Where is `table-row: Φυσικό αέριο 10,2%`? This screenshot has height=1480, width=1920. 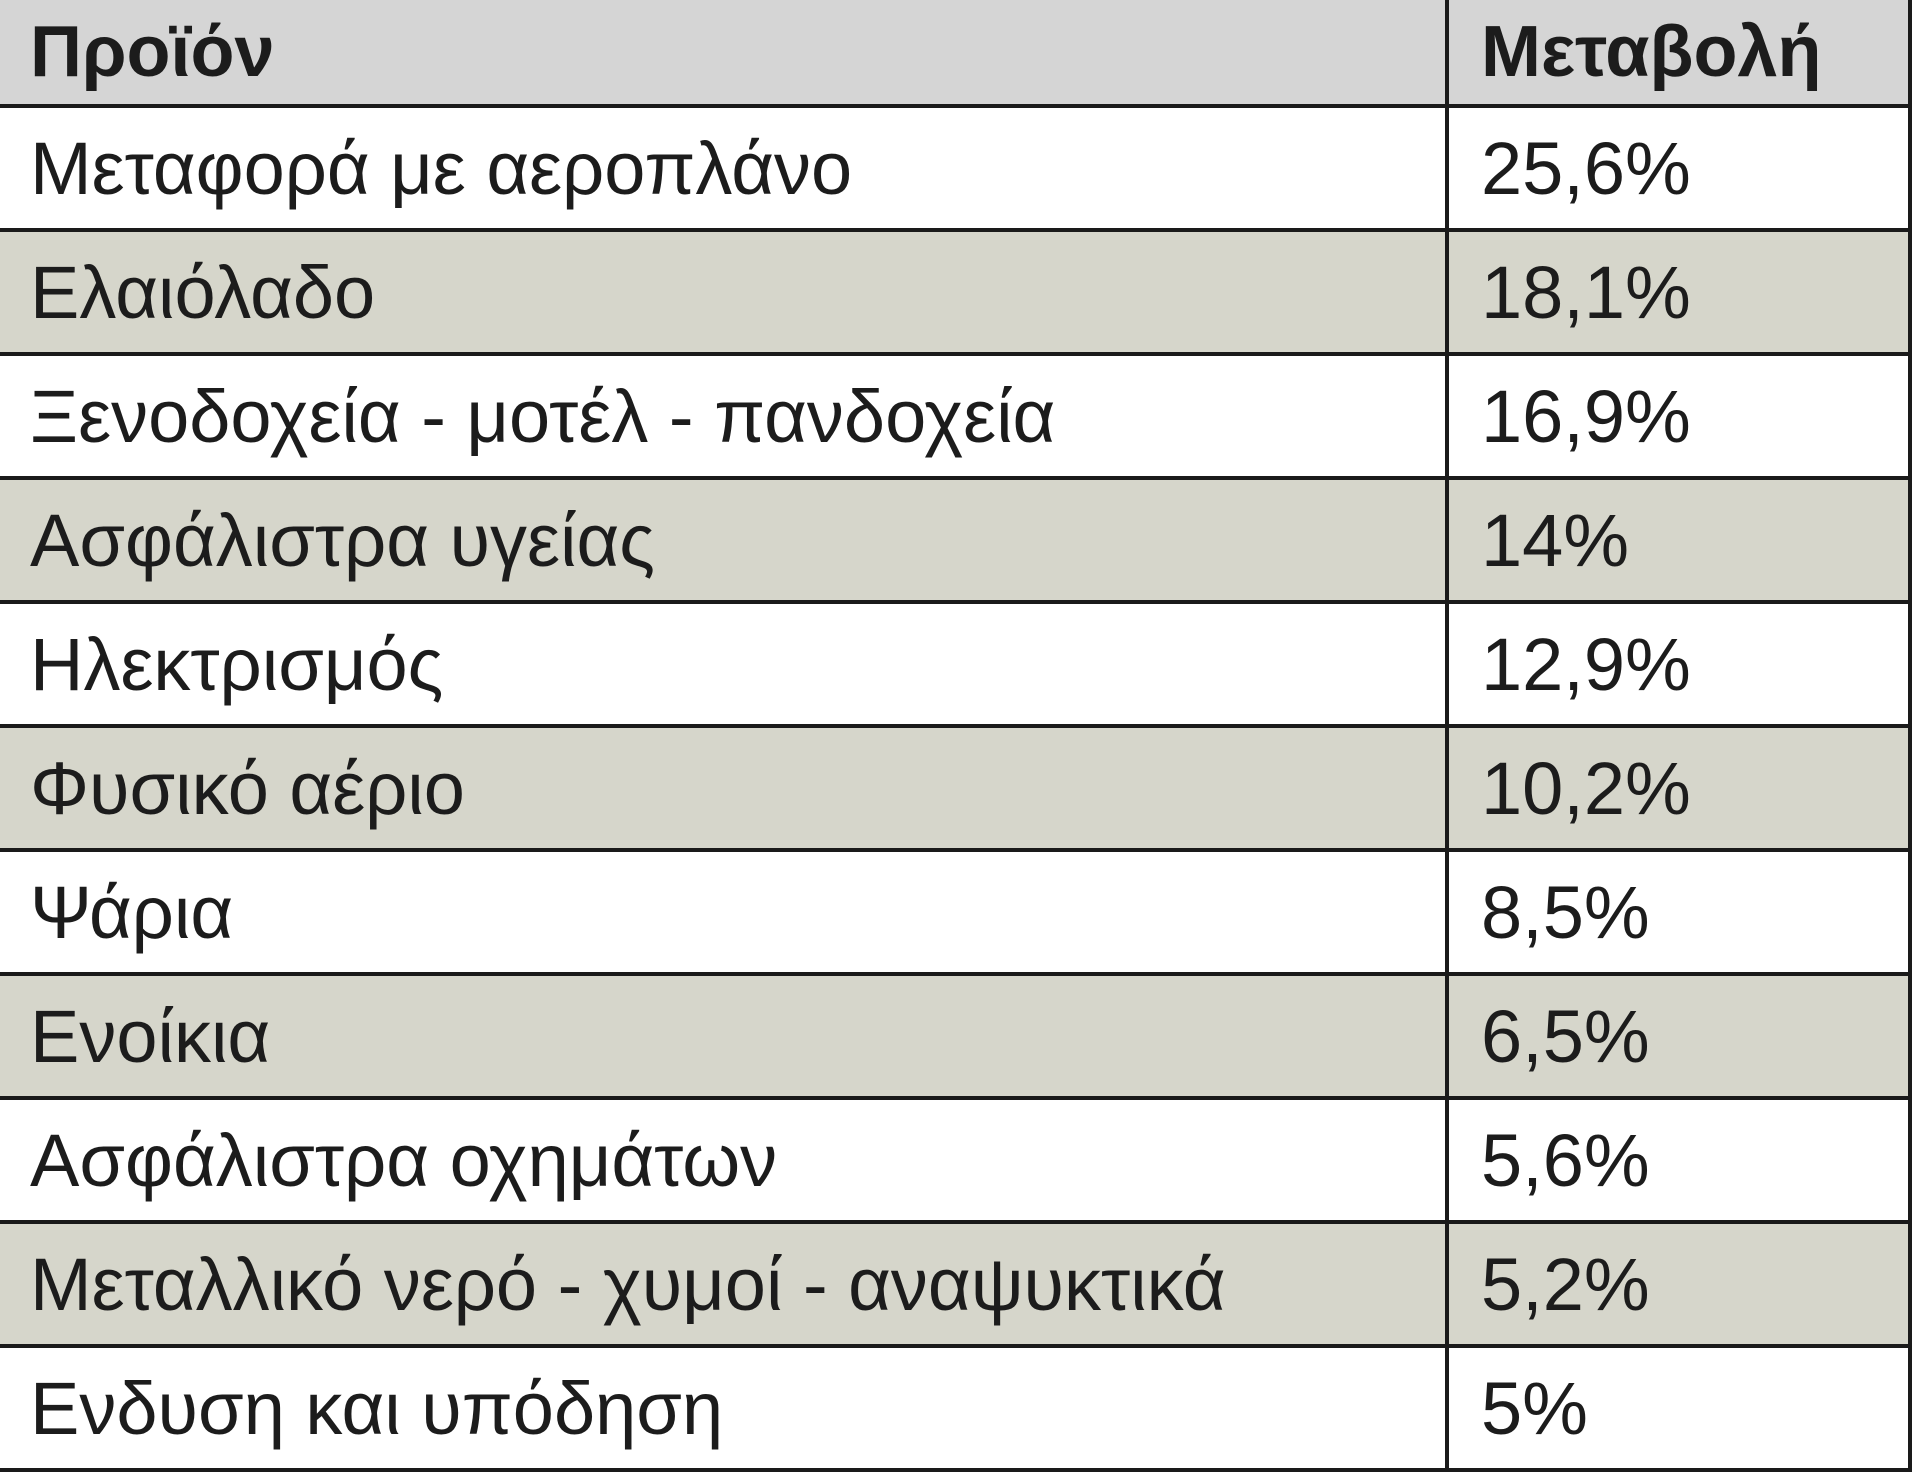 table-row: Φυσικό αέριο 10,2% is located at coordinates (956, 788).